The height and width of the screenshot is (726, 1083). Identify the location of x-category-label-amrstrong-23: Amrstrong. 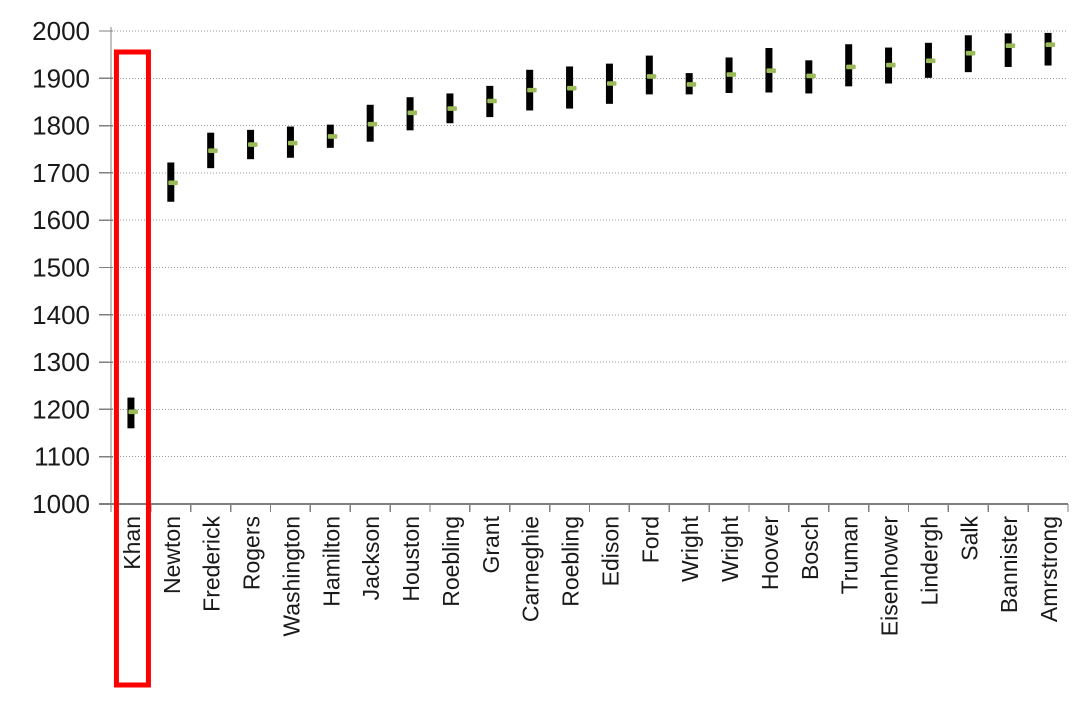
(1049, 569).